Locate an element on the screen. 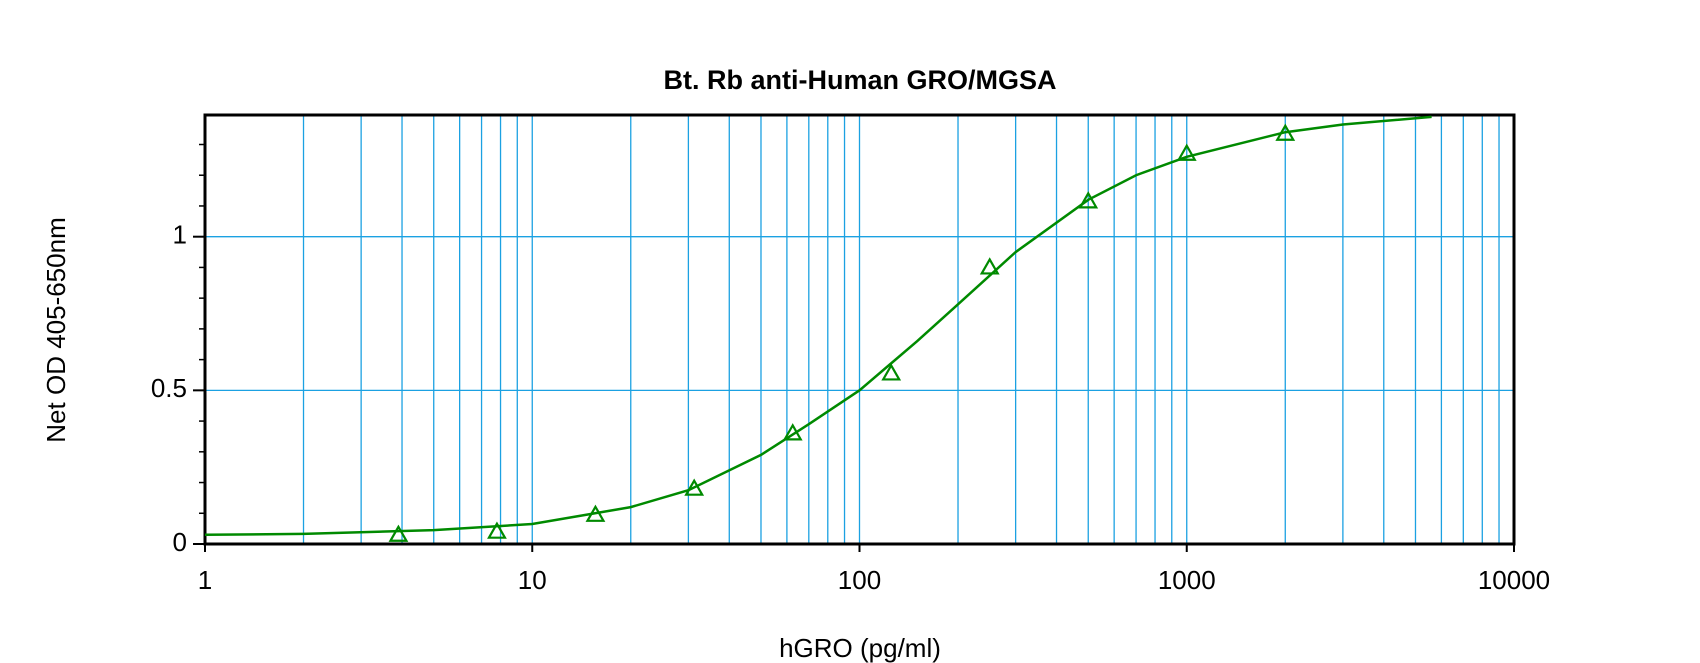 This screenshot has height=663, width=1700. x-tick-label: 10 is located at coordinates (532, 580).